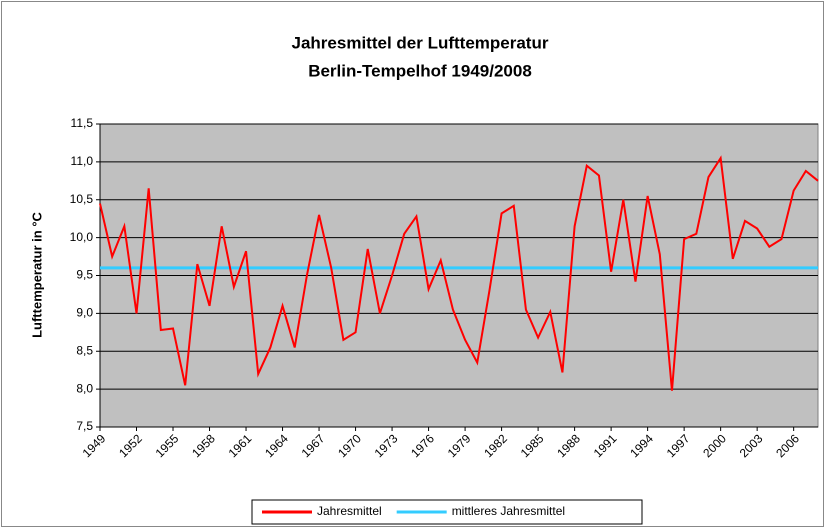  I want to click on legend-label: Jahresmittel, so click(349, 511).